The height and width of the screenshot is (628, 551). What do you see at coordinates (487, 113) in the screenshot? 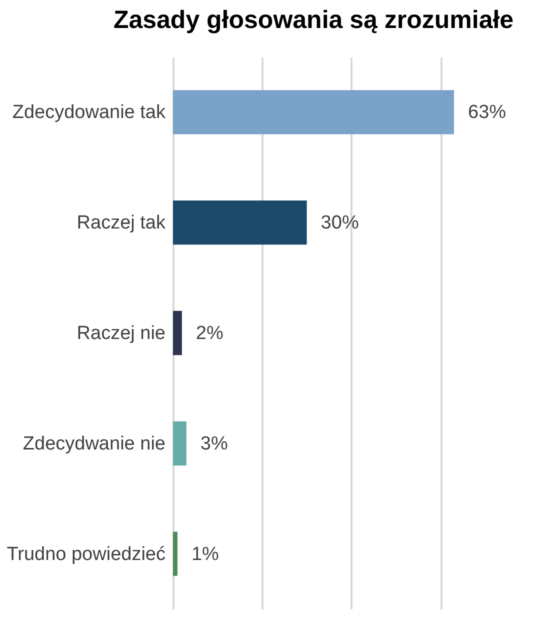
I see `data-label: 63%` at bounding box center [487, 113].